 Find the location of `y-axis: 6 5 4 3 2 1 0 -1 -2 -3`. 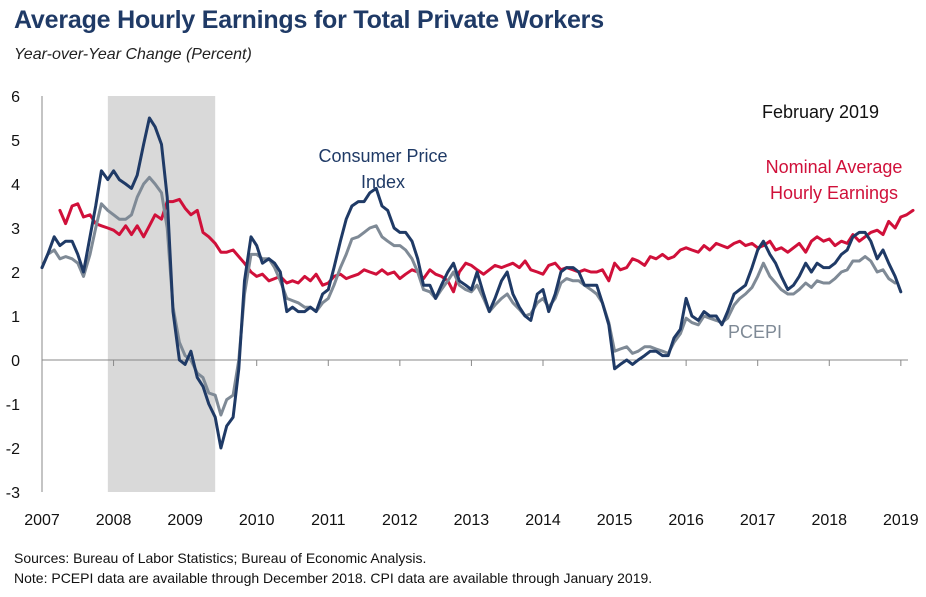

y-axis: 6 5 4 3 2 1 0 -1 -2 -3 is located at coordinates (24, 295).